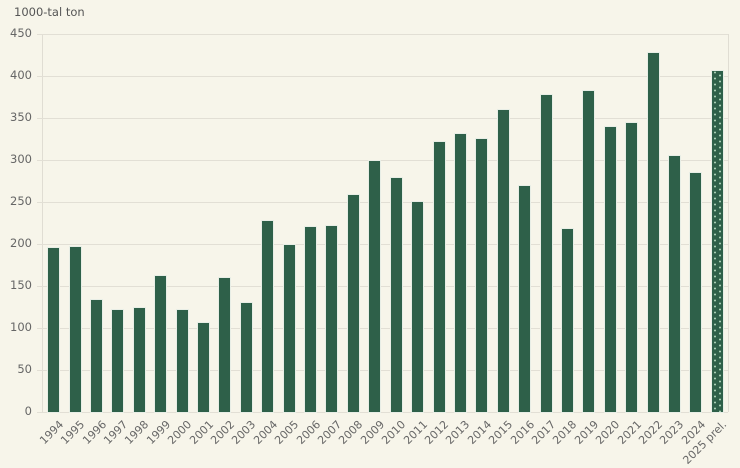 Image resolution: width=740 pixels, height=468 pixels. Describe the element at coordinates (610, 269) in the screenshot. I see `bar-2020` at that location.